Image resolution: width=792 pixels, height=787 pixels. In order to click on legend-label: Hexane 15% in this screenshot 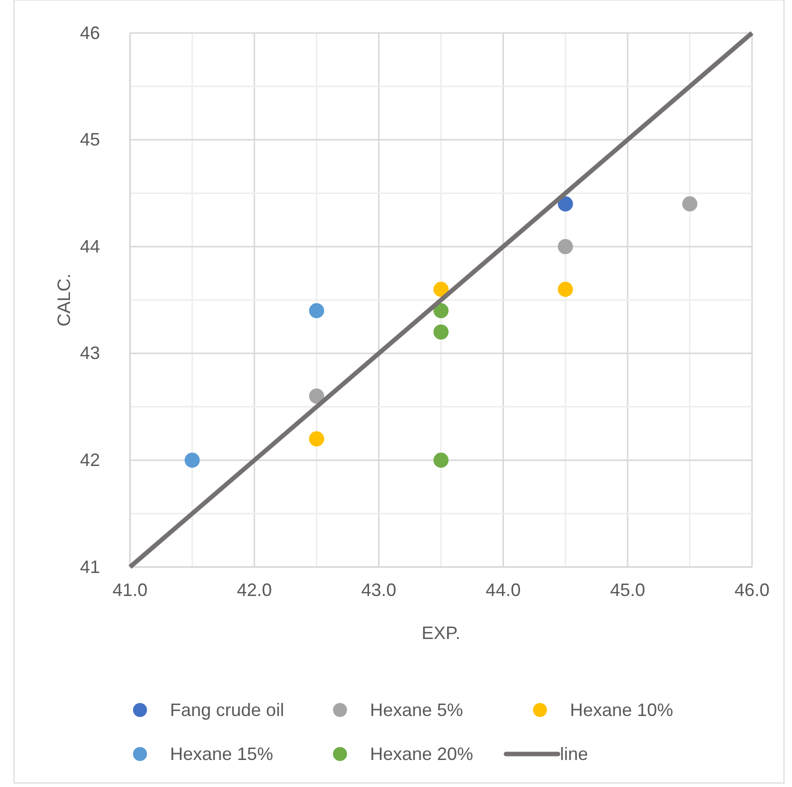, I will do `click(222, 754)`.